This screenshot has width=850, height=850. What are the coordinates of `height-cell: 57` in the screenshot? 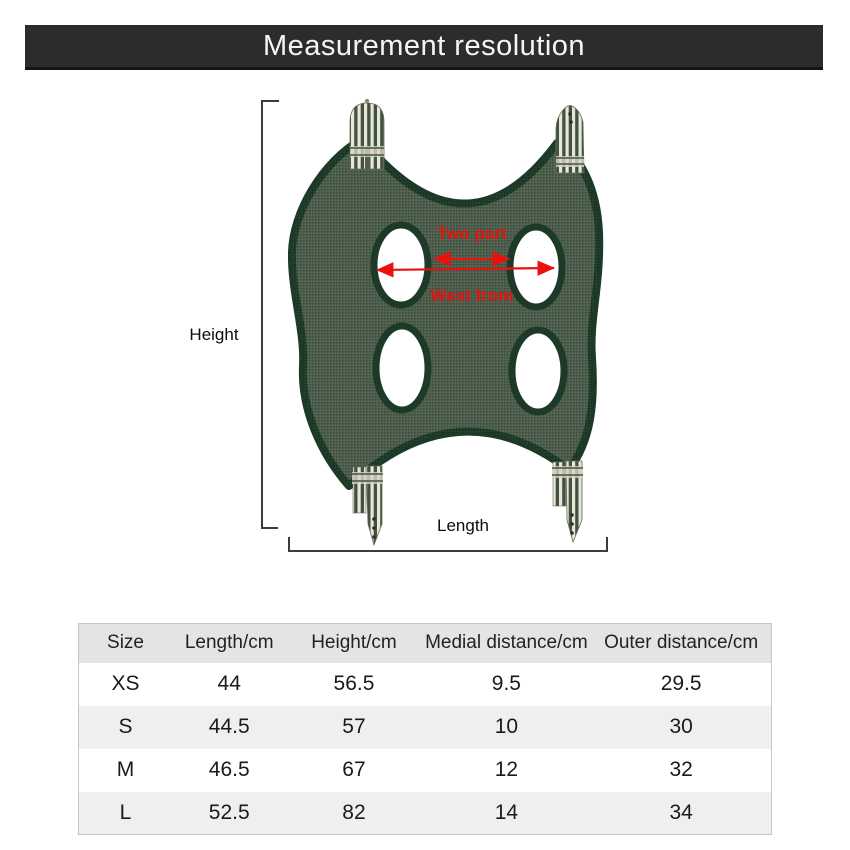 It's located at (354, 726).